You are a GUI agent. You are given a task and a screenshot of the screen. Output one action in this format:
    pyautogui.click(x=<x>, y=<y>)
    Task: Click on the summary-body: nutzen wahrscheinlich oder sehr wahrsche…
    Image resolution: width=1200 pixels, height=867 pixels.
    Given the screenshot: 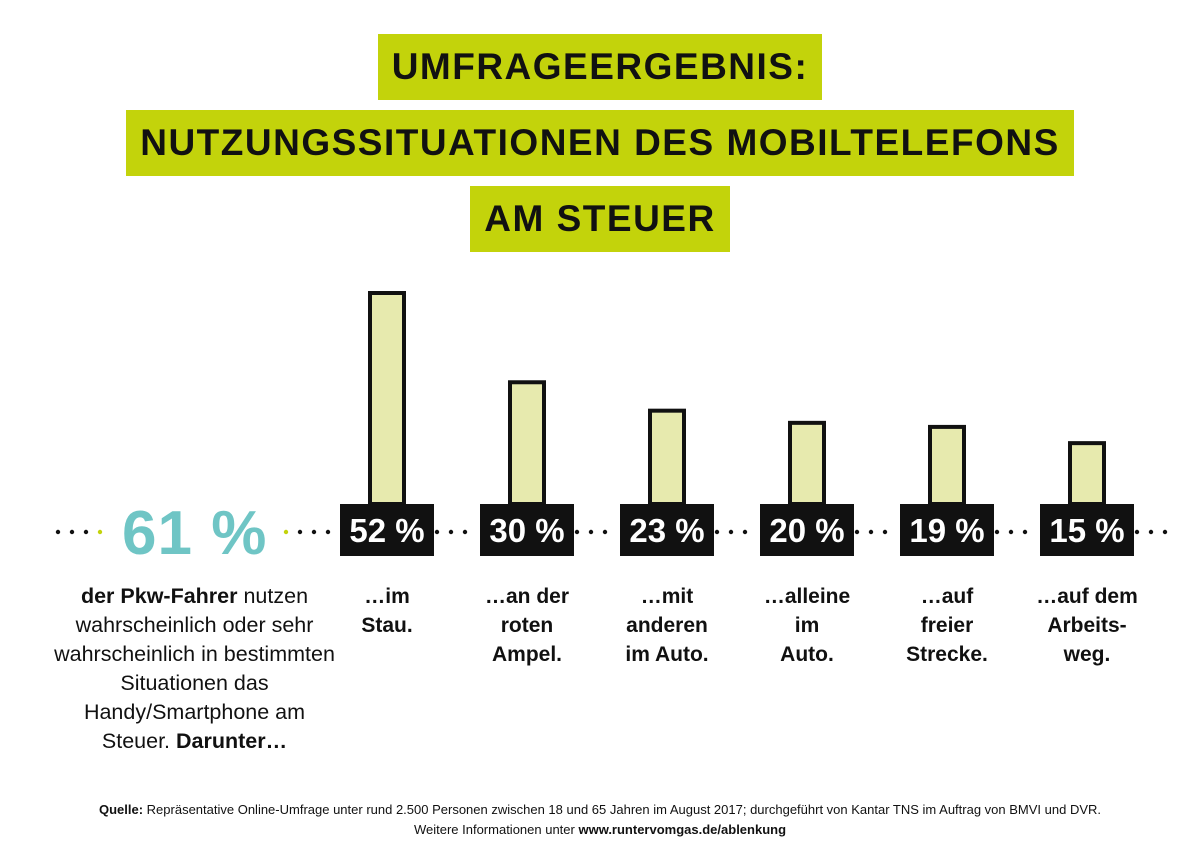 What is the action you would take?
    pyautogui.click(x=194, y=668)
    